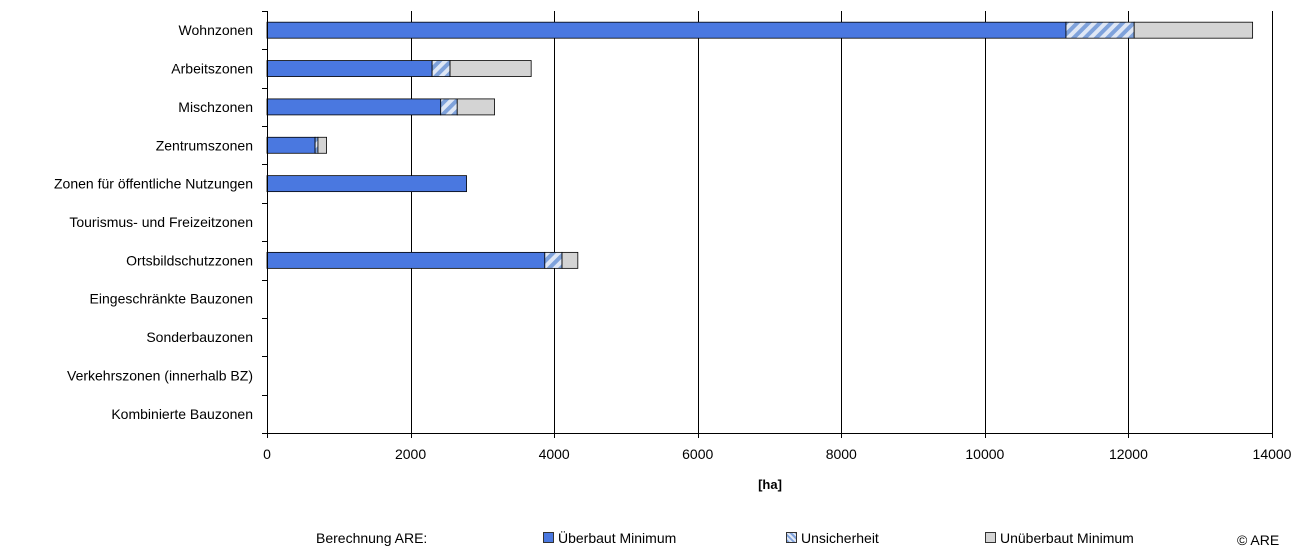  Describe the element at coordinates (160, 375) in the screenshot. I see `category-label: Verkehrszonen (innerhalb BZ)` at that location.